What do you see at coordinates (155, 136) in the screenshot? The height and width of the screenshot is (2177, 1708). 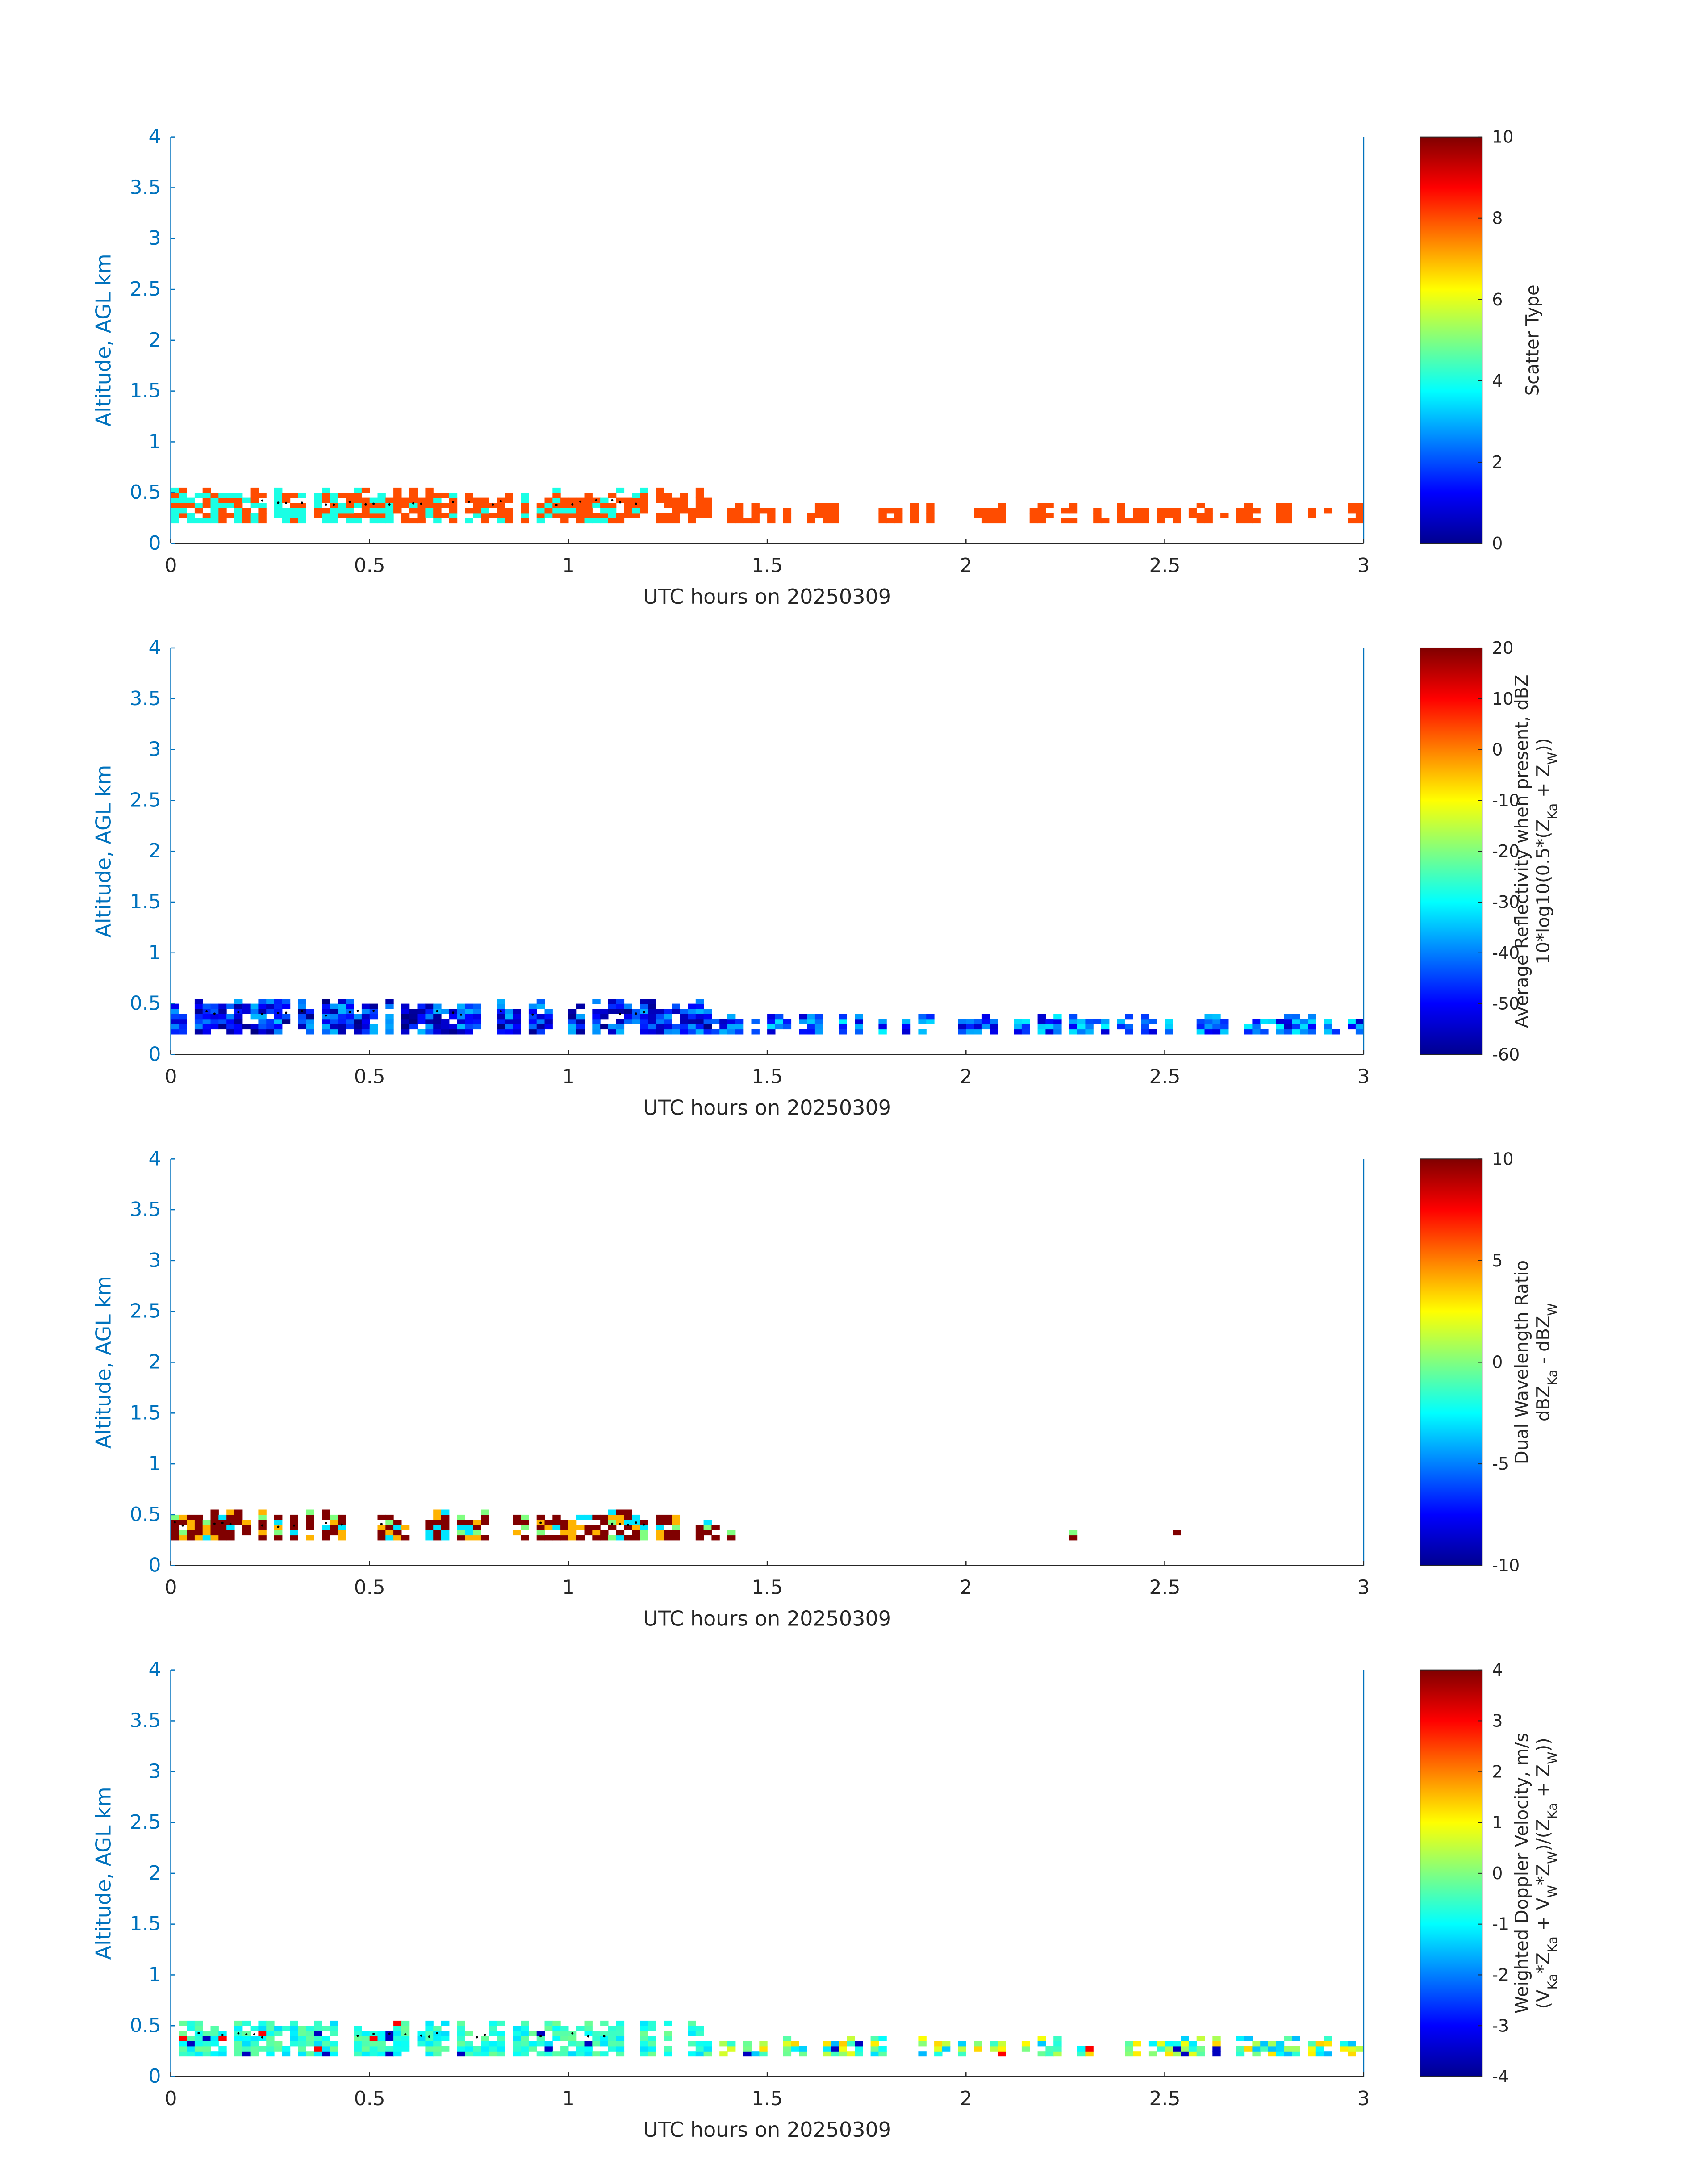 I see `y-tick-label: 4` at bounding box center [155, 136].